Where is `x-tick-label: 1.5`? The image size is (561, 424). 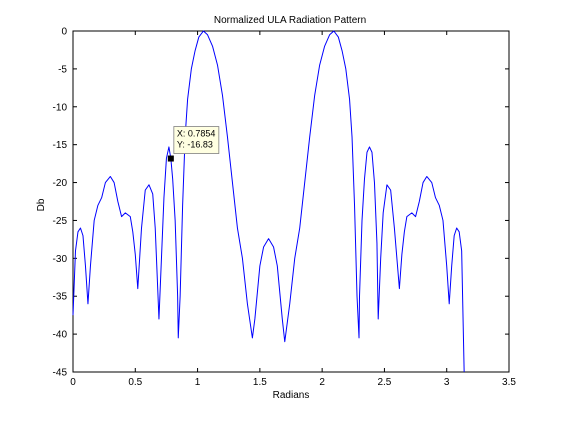
x-tick-label: 1.5 is located at coordinates (260, 382).